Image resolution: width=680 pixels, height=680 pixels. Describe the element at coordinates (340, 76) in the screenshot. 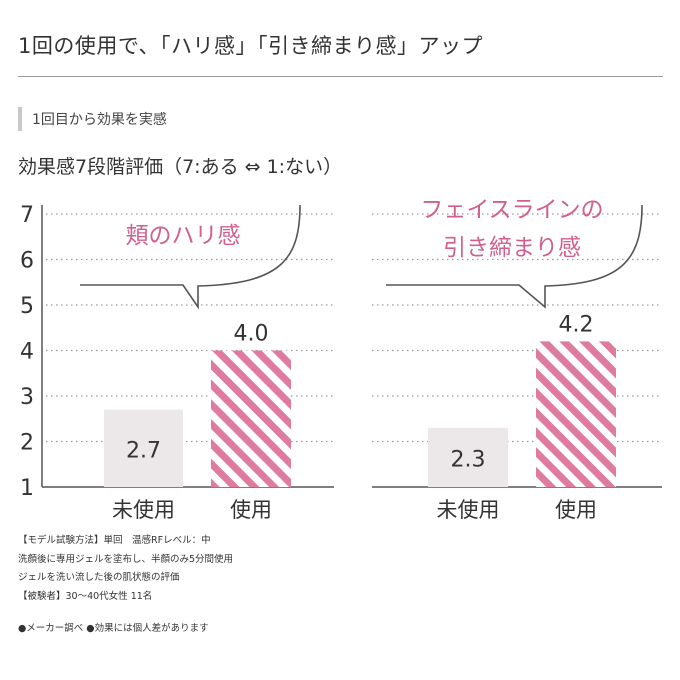

I see `title-divider` at that location.